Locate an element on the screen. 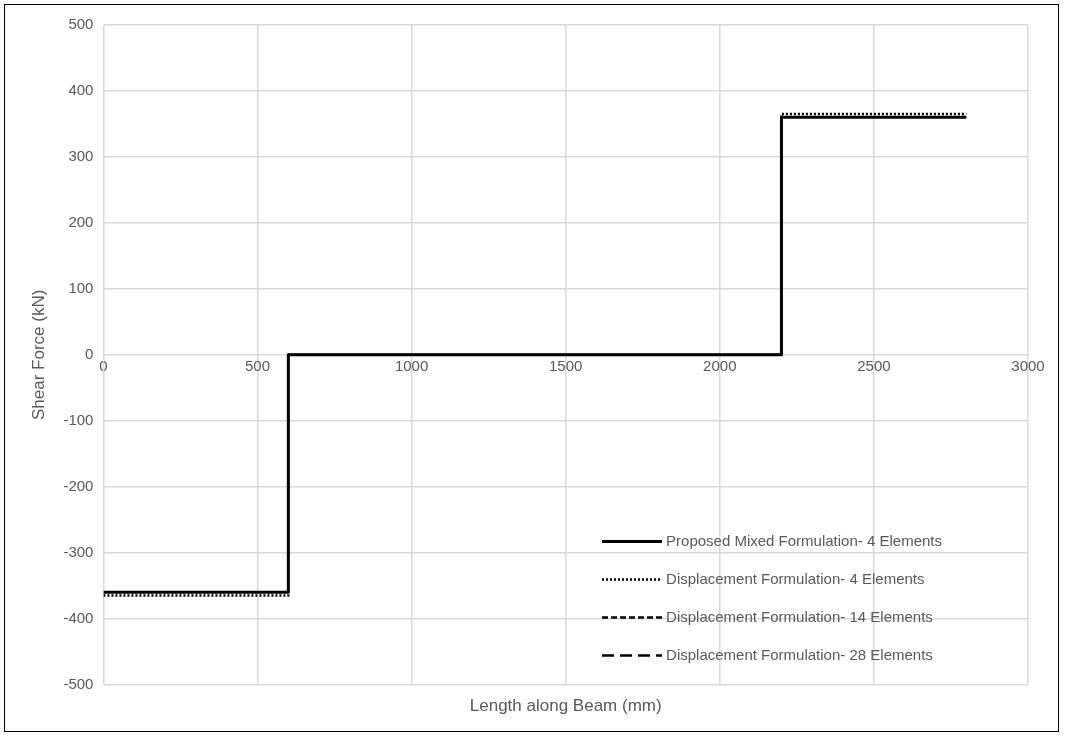 The height and width of the screenshot is (738, 1065). x-tick-label: 1500 is located at coordinates (566, 365).